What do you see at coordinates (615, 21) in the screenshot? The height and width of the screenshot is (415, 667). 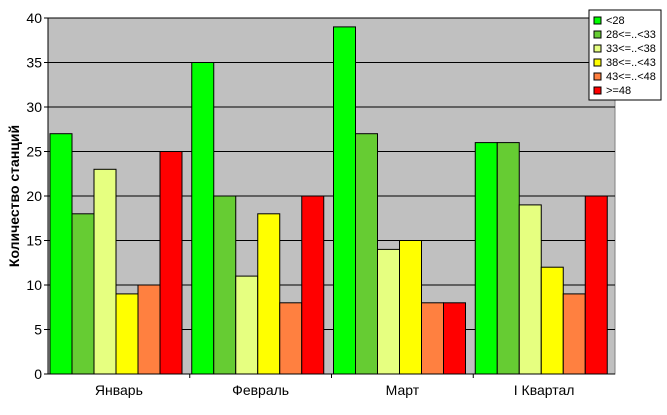 I see `legend-label: <28` at bounding box center [615, 21].